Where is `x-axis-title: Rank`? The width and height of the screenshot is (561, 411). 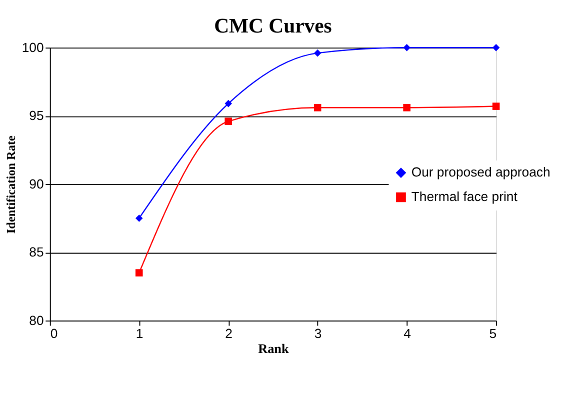 x-axis-title: Rank is located at coordinates (274, 348).